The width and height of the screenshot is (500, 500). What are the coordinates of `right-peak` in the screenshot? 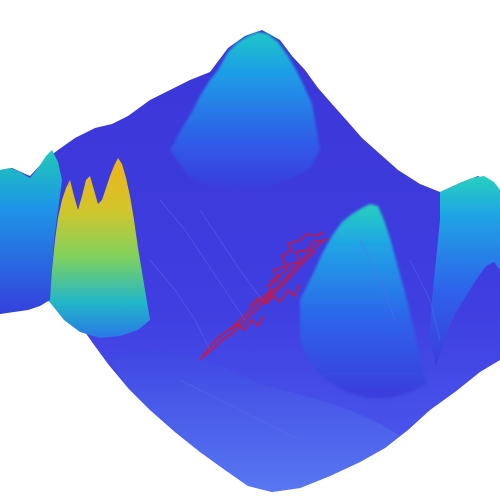 It's located at (363, 301).